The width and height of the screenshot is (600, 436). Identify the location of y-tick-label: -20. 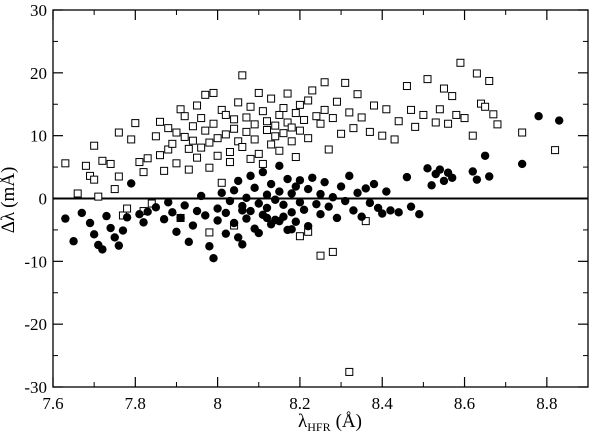
(35, 324).